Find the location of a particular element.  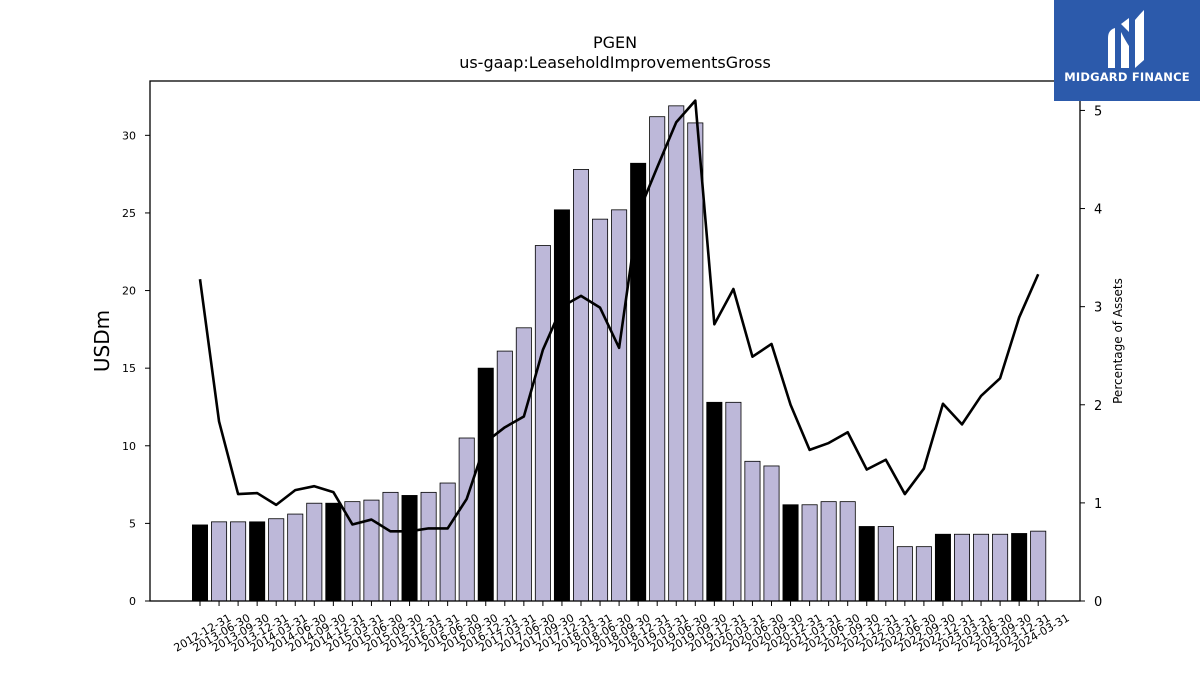

right-axis: 0 1 2 3 4 5 is located at coordinates (1091, 357).